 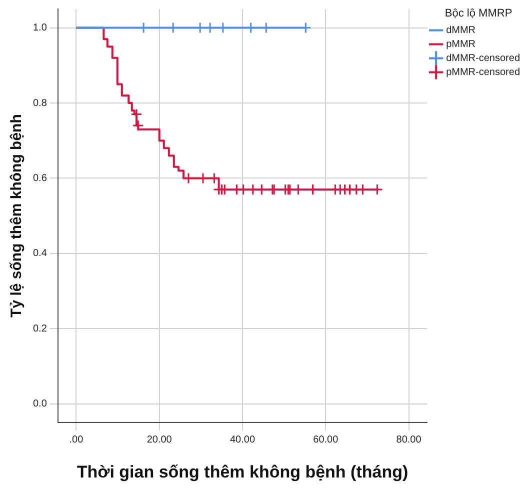 I want to click on x-axis-title: Thời gian sống thêm không bệnh (tháng), so click(x=242, y=472).